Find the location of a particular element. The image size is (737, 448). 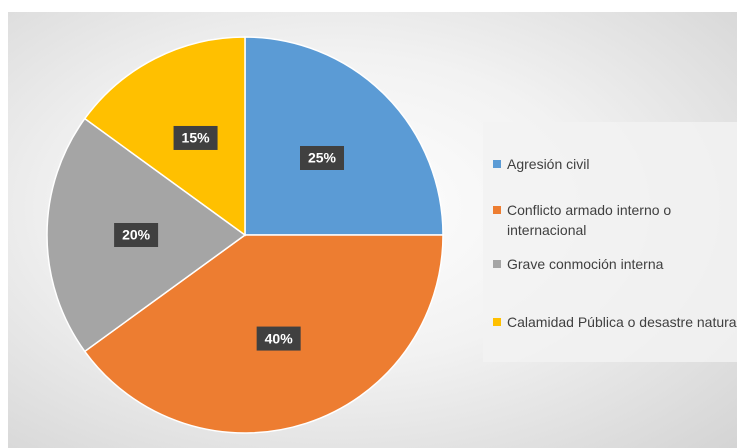

legend-item: Conflicto armado interno o internacional is located at coordinates (615, 220).